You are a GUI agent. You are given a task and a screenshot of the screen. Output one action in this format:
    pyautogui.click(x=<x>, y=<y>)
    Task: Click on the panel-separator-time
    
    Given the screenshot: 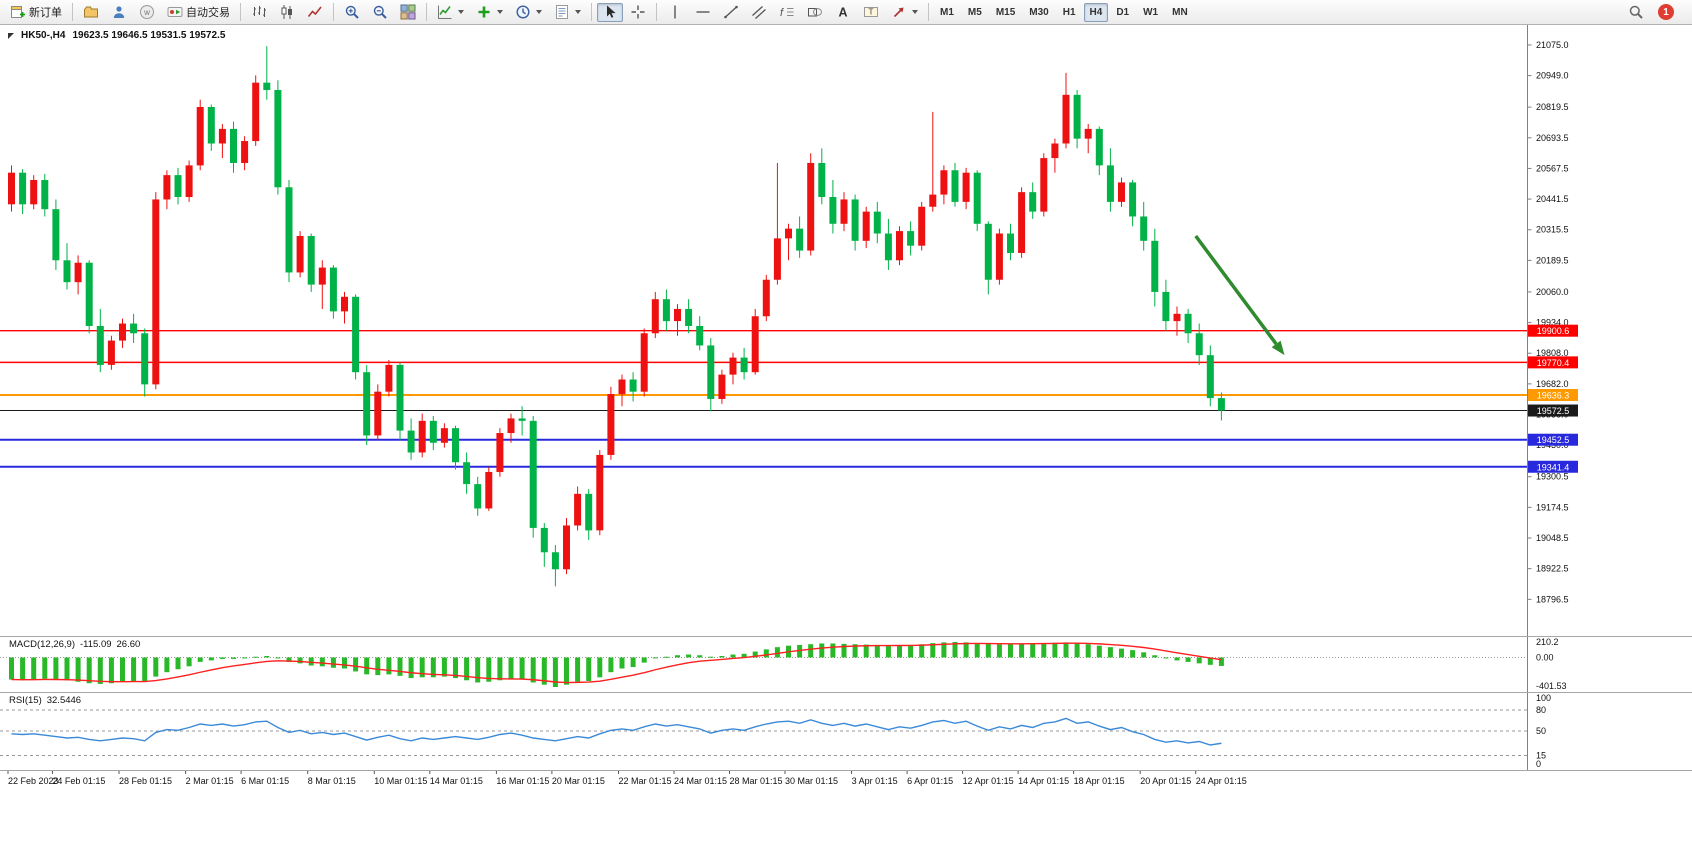 What is the action you would take?
    pyautogui.click(x=846, y=770)
    